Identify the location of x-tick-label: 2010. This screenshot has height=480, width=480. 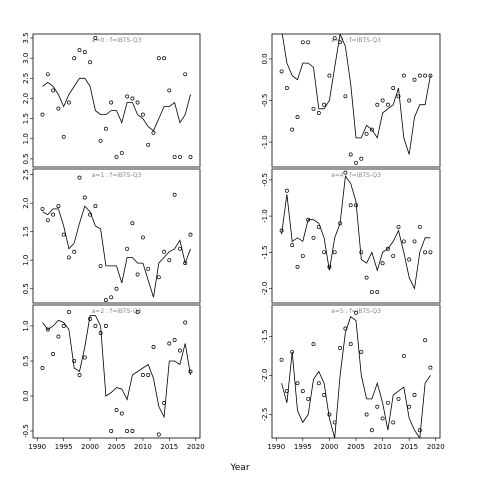
(383, 447).